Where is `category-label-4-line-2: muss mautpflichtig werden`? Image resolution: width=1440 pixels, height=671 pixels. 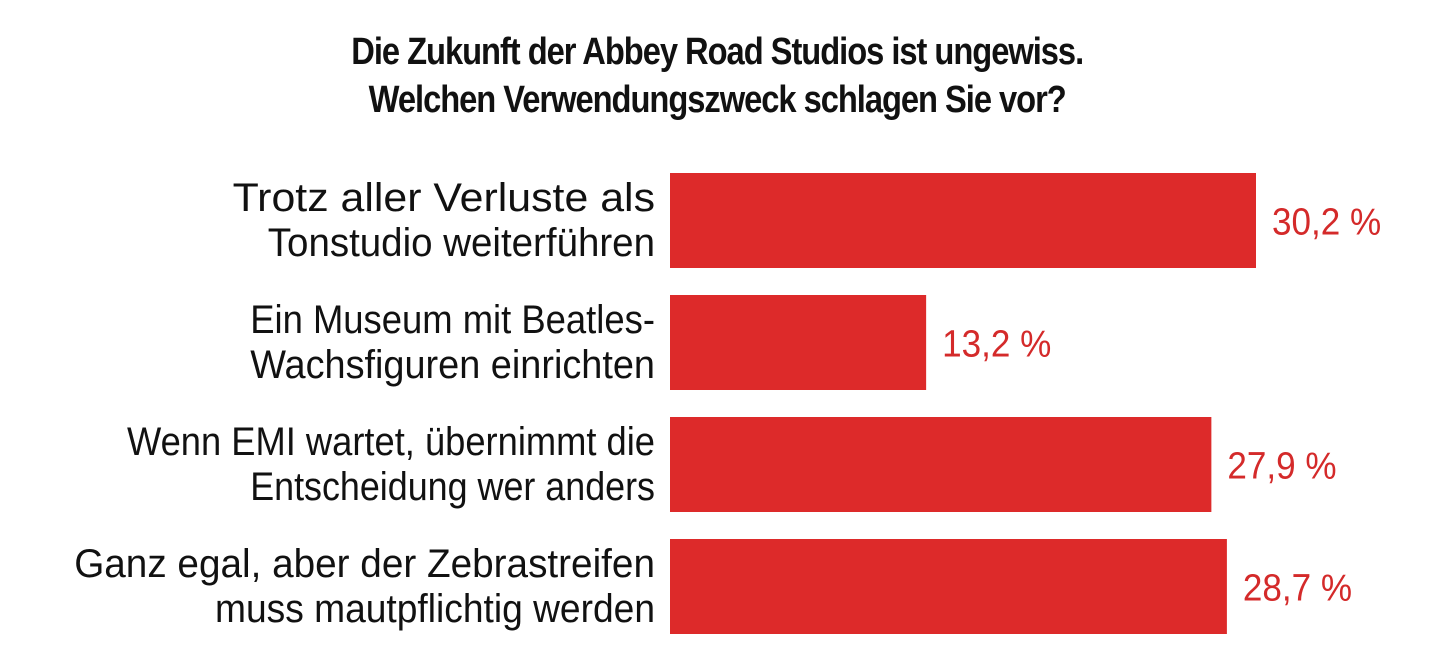 category-label-4-line-2: muss mautpflichtig werden is located at coordinates (435, 609).